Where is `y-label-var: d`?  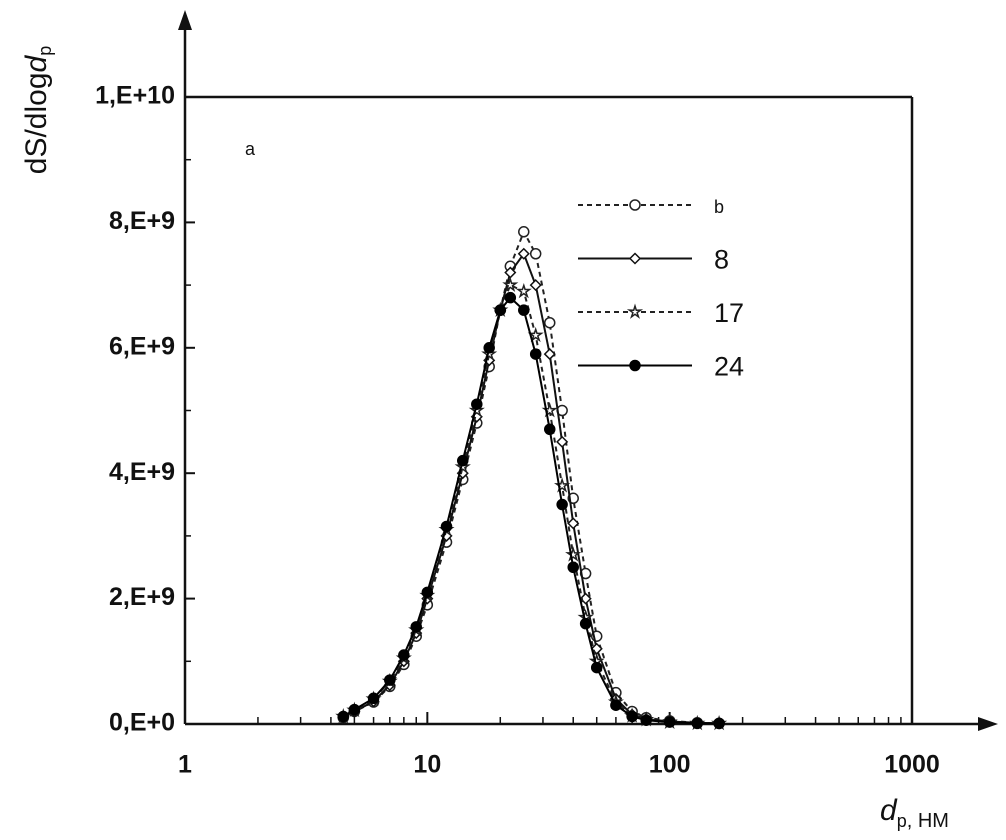 y-label-var: d is located at coordinates (36, 63).